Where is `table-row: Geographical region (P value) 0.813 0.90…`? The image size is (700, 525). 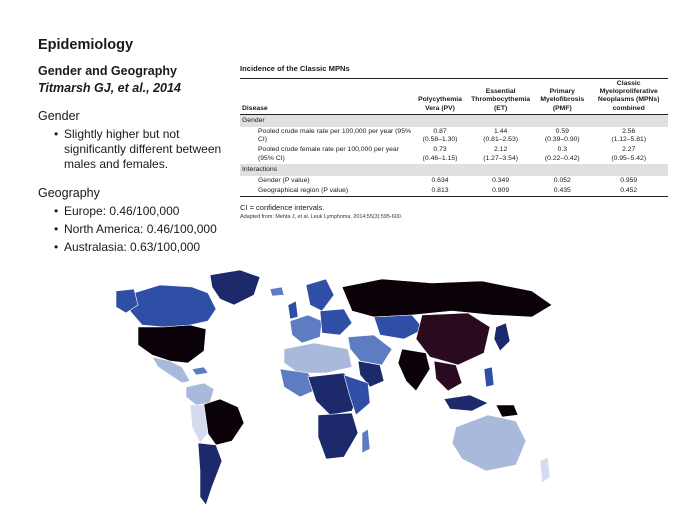 table-row: Geographical region (P value) 0.813 0.90… is located at coordinates (454, 191).